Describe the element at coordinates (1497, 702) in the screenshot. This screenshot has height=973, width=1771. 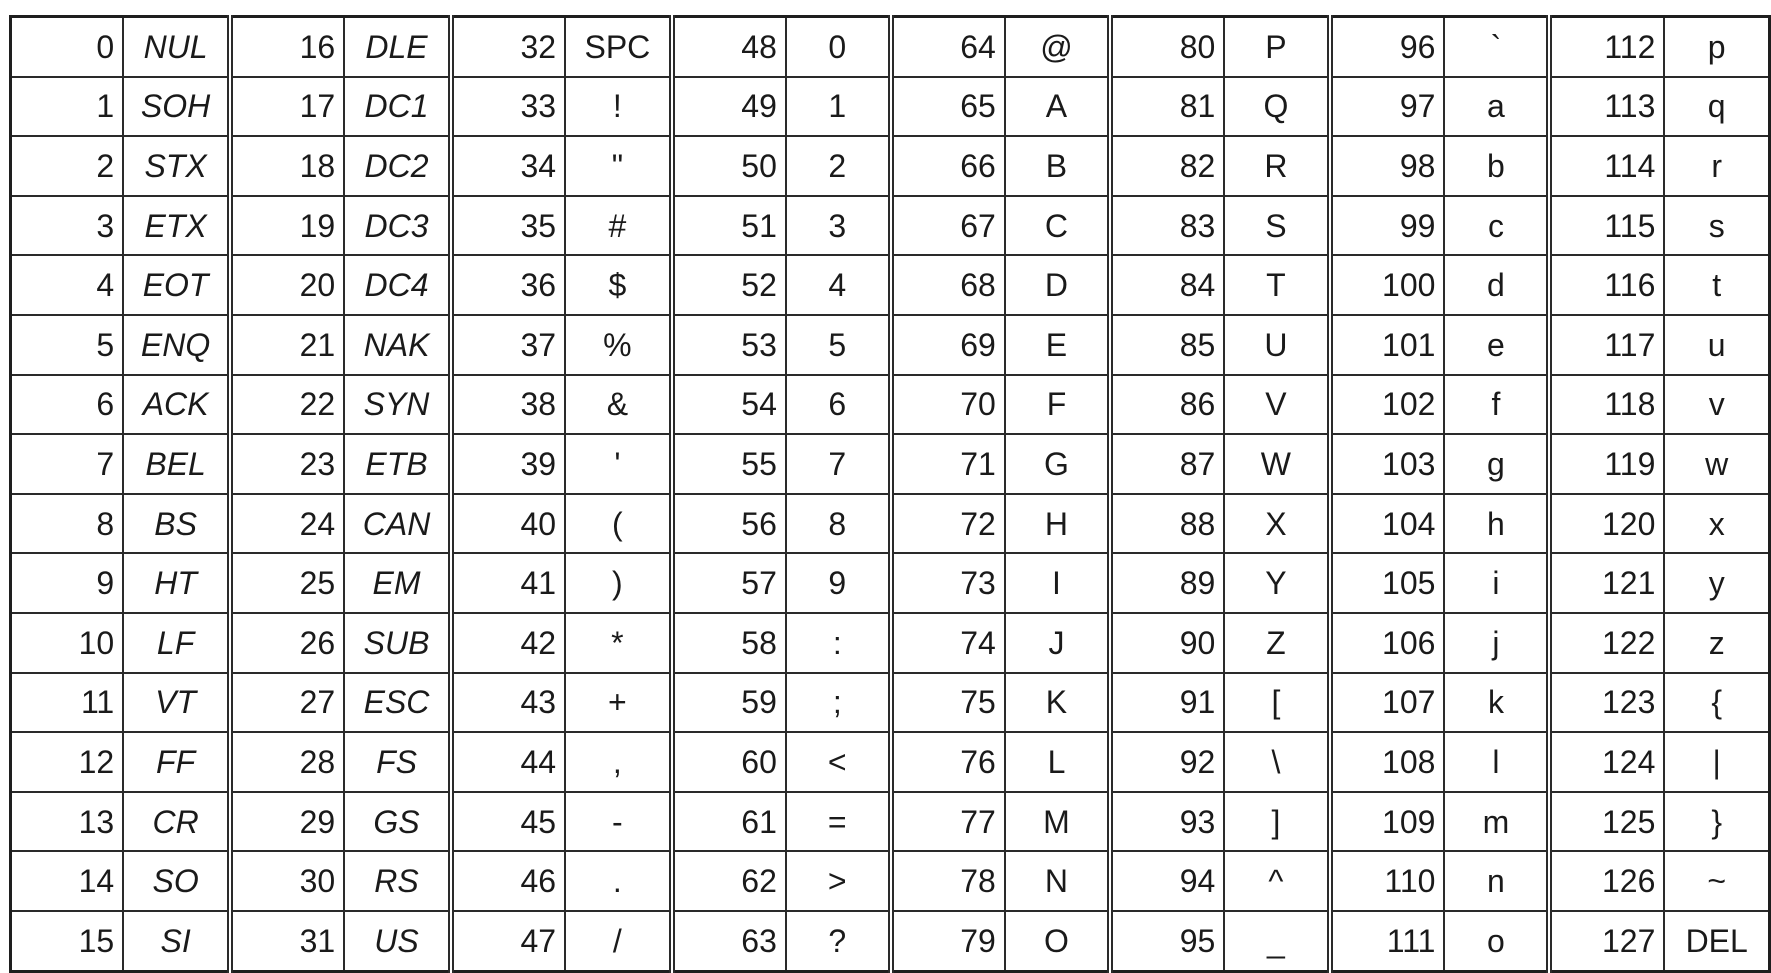
I see `ascii-char-cell: k` at that location.